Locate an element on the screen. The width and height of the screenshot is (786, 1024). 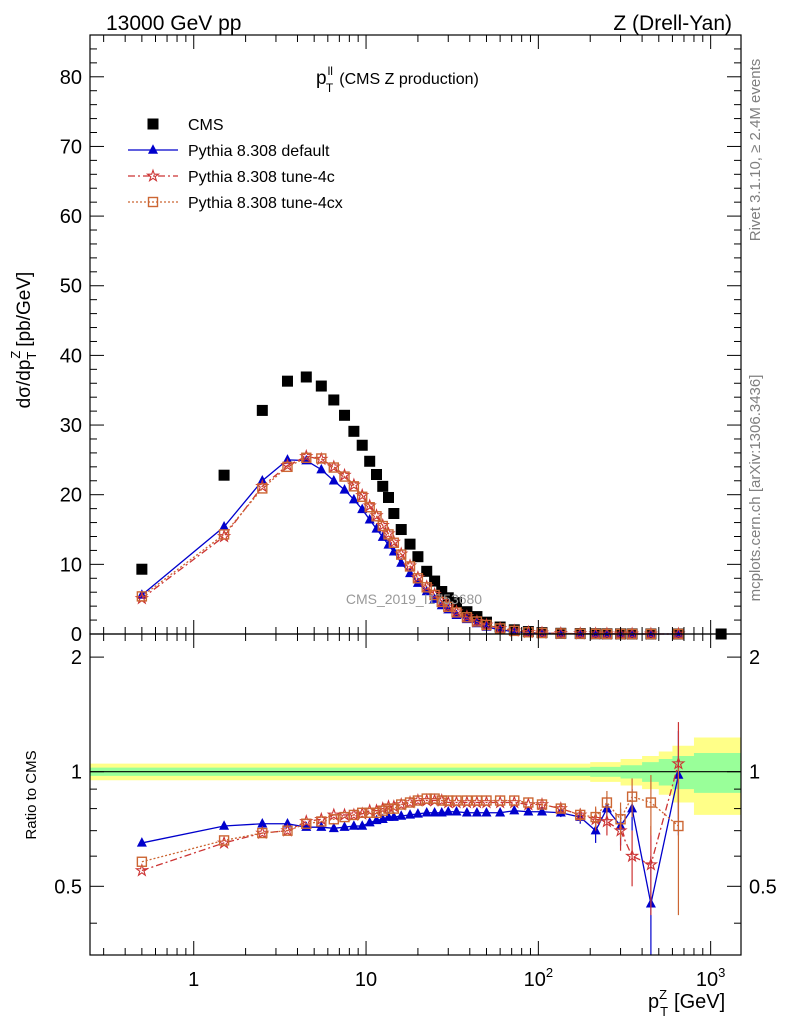
ylabel-sup: Z is located at coordinates (15, 355).